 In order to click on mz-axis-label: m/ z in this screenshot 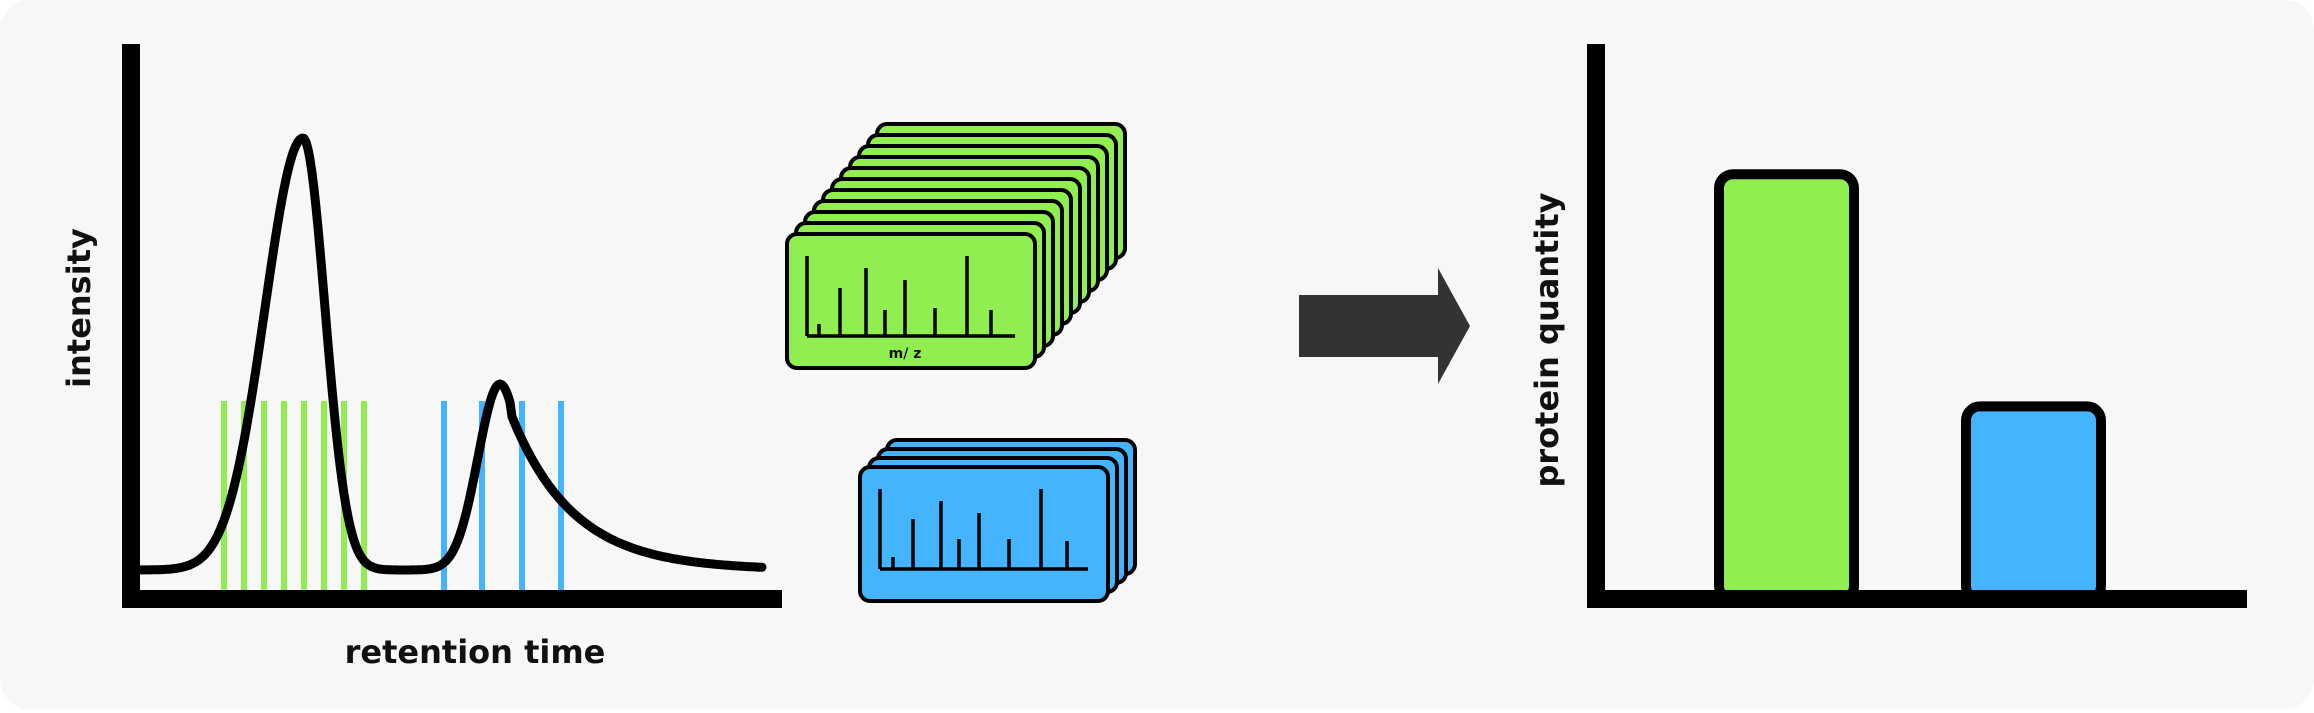, I will do `click(905, 354)`.